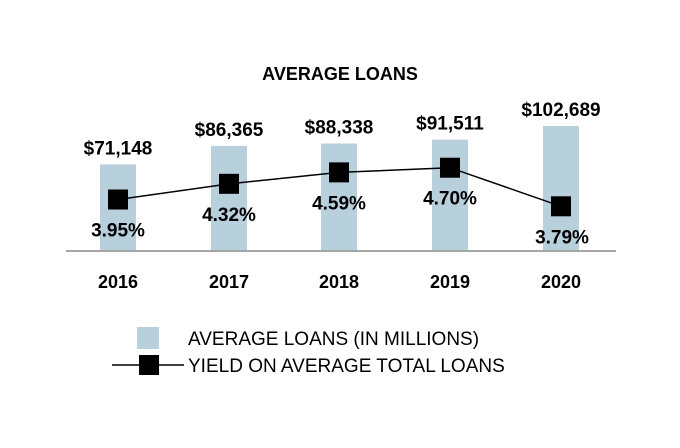 The image size is (680, 448). Describe the element at coordinates (229, 198) in the screenshot. I see `bar-2017` at that location.